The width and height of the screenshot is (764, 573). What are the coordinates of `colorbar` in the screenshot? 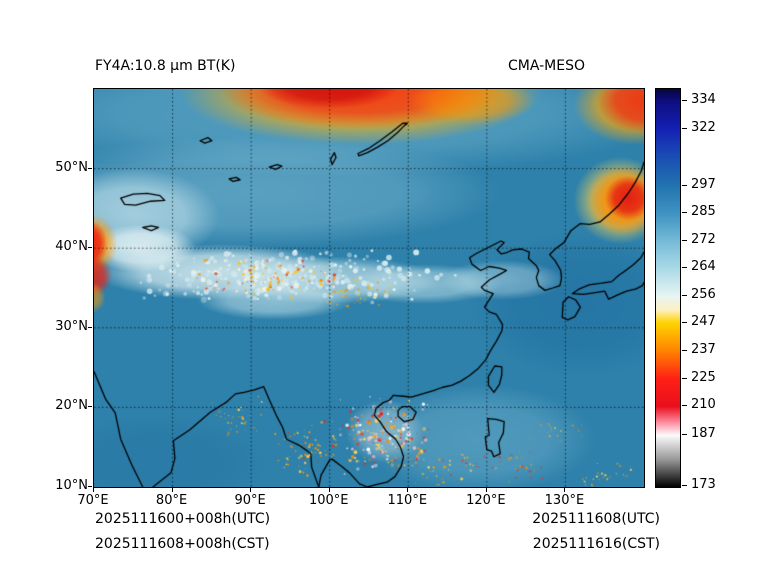 It's located at (668, 288).